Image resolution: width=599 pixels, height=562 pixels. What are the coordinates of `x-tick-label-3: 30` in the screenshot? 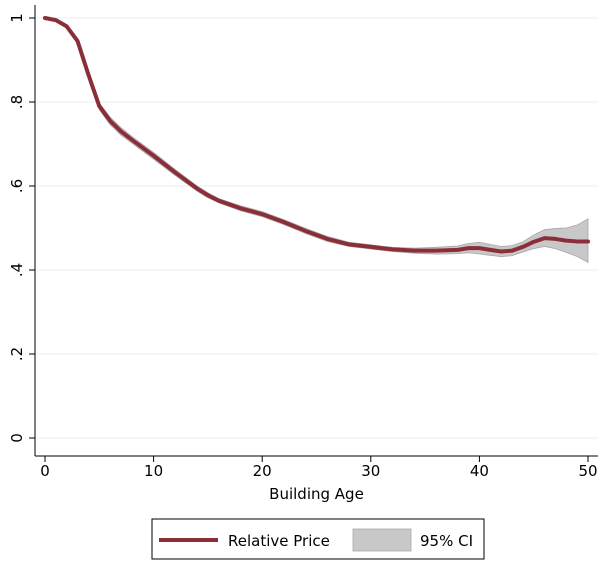 It's located at (370, 471).